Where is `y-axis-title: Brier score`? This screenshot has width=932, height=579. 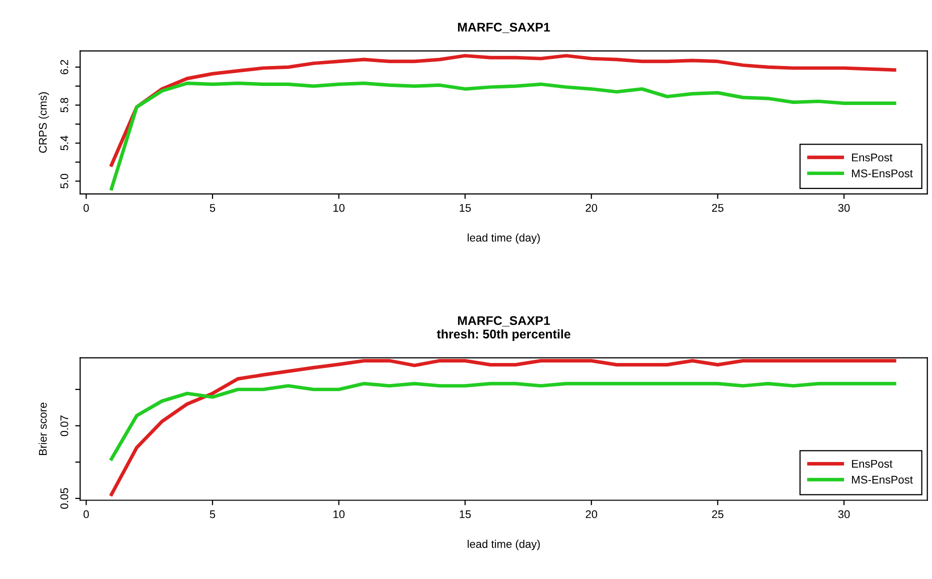 y-axis-title: Brier score is located at coordinates (42, 428).